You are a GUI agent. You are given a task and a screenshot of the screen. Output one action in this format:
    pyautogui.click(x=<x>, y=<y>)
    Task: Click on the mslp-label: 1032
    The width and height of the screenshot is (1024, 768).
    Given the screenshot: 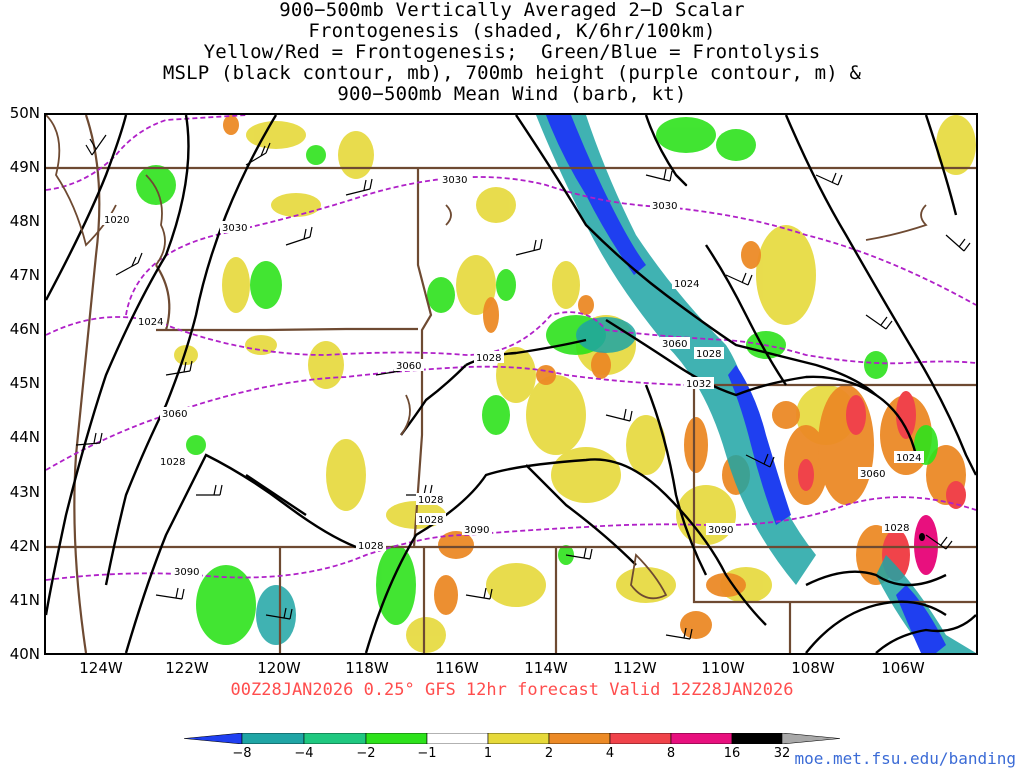 What is the action you would take?
    pyautogui.click(x=699, y=383)
    